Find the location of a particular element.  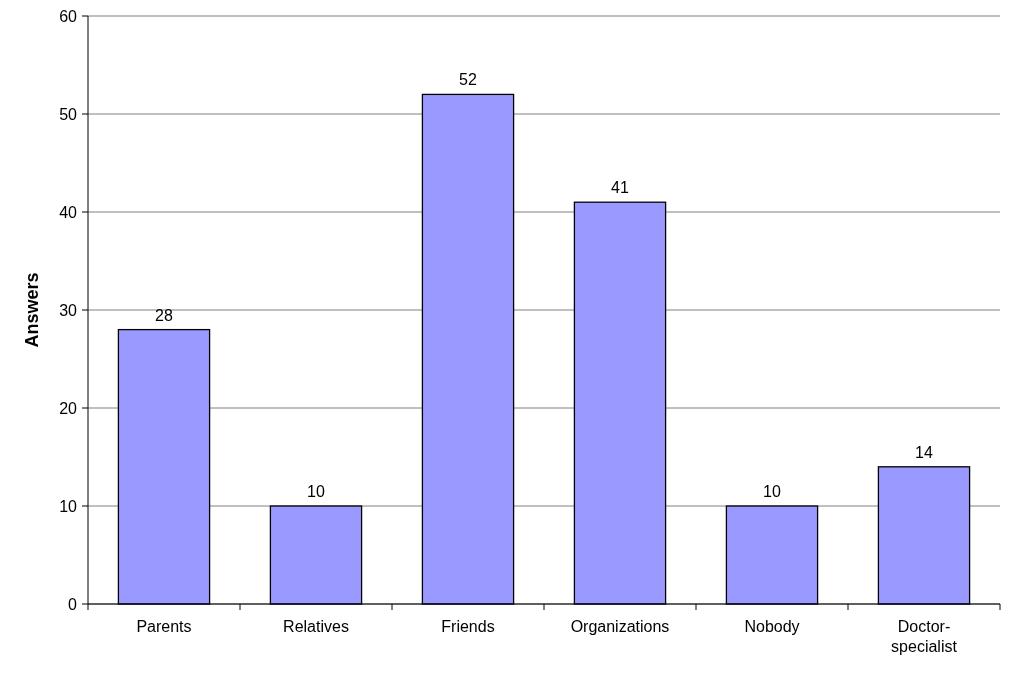

x-tick-label: Organizations is located at coordinates (620, 626).